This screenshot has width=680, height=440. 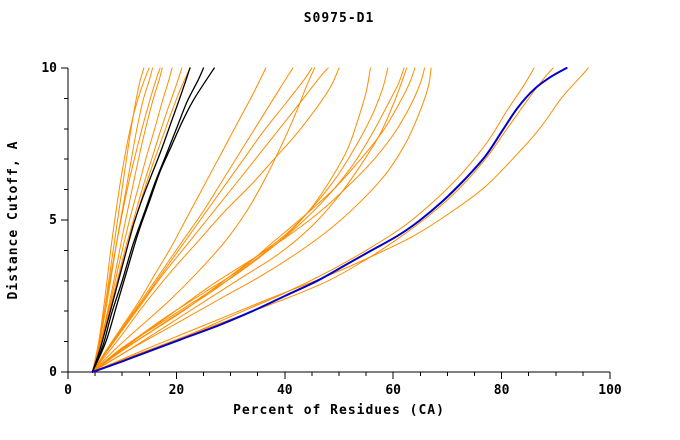 What do you see at coordinates (339, 18) in the screenshot?
I see `chart-title: S0975-D1` at bounding box center [339, 18].